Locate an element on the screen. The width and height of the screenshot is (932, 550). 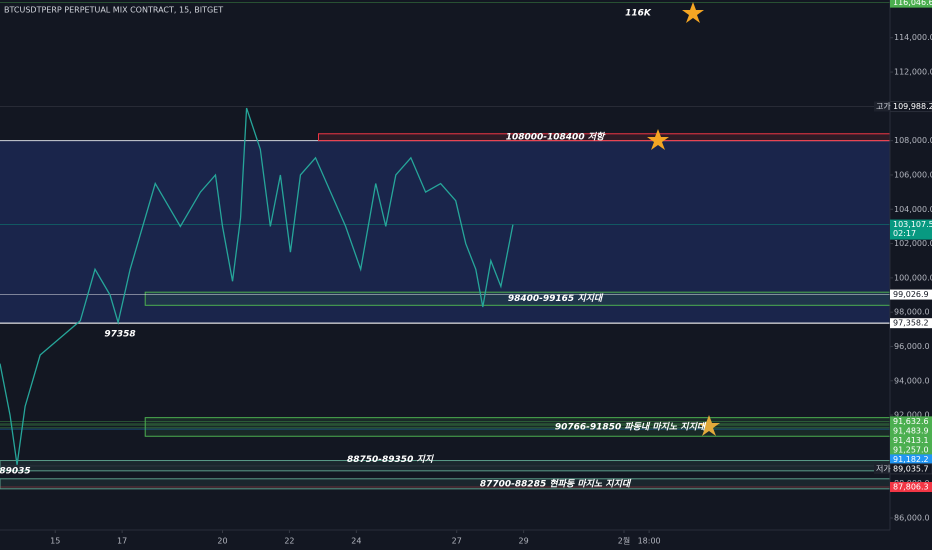
x-tick-label: 29 is located at coordinates (524, 541).